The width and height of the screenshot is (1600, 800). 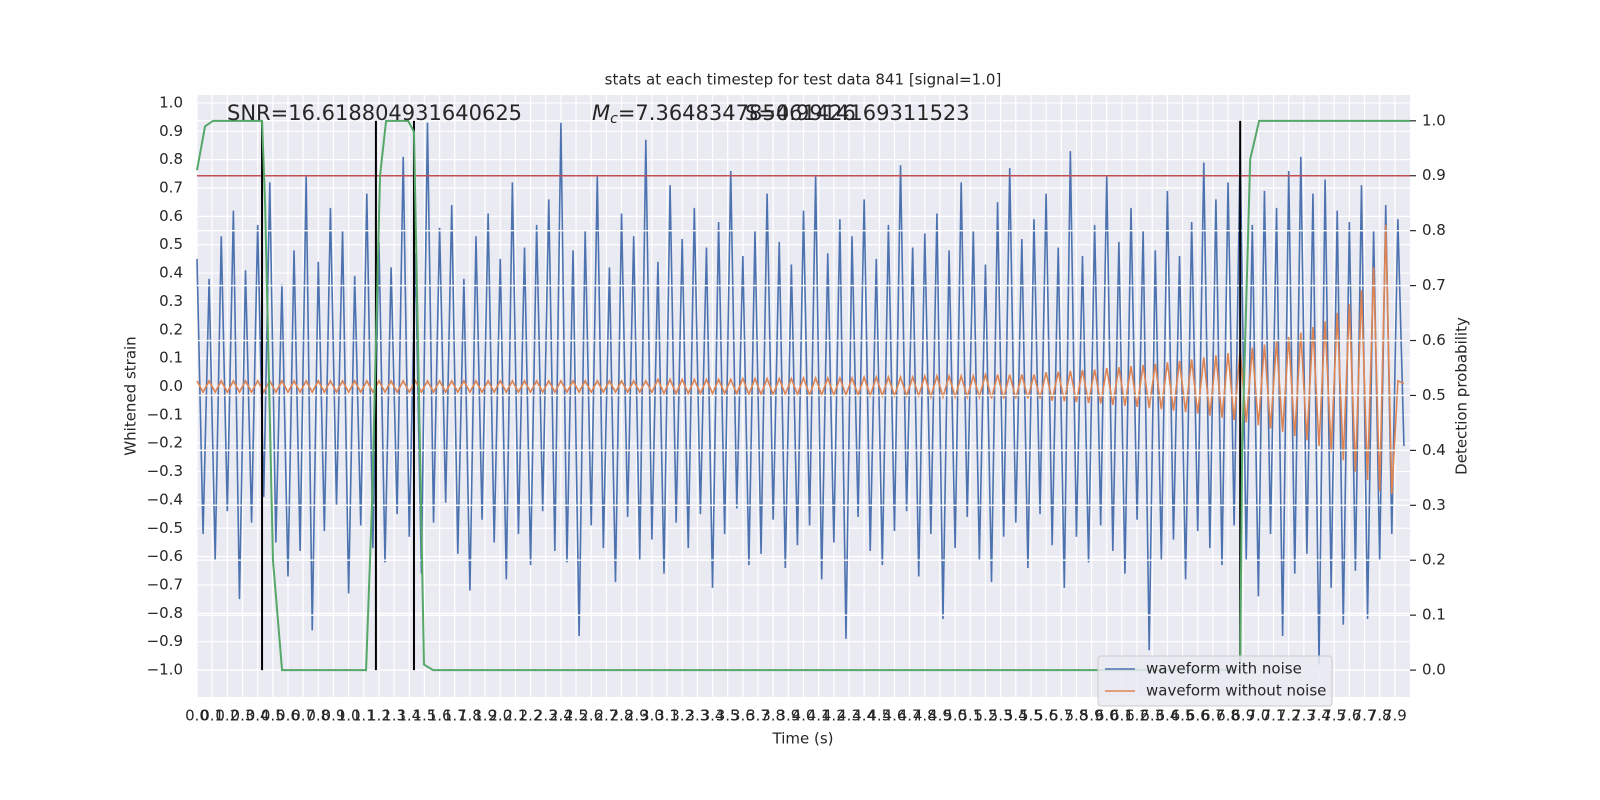 What do you see at coordinates (1243, 716) in the screenshot?
I see `x-tick-label: 6.9` at bounding box center [1243, 716].